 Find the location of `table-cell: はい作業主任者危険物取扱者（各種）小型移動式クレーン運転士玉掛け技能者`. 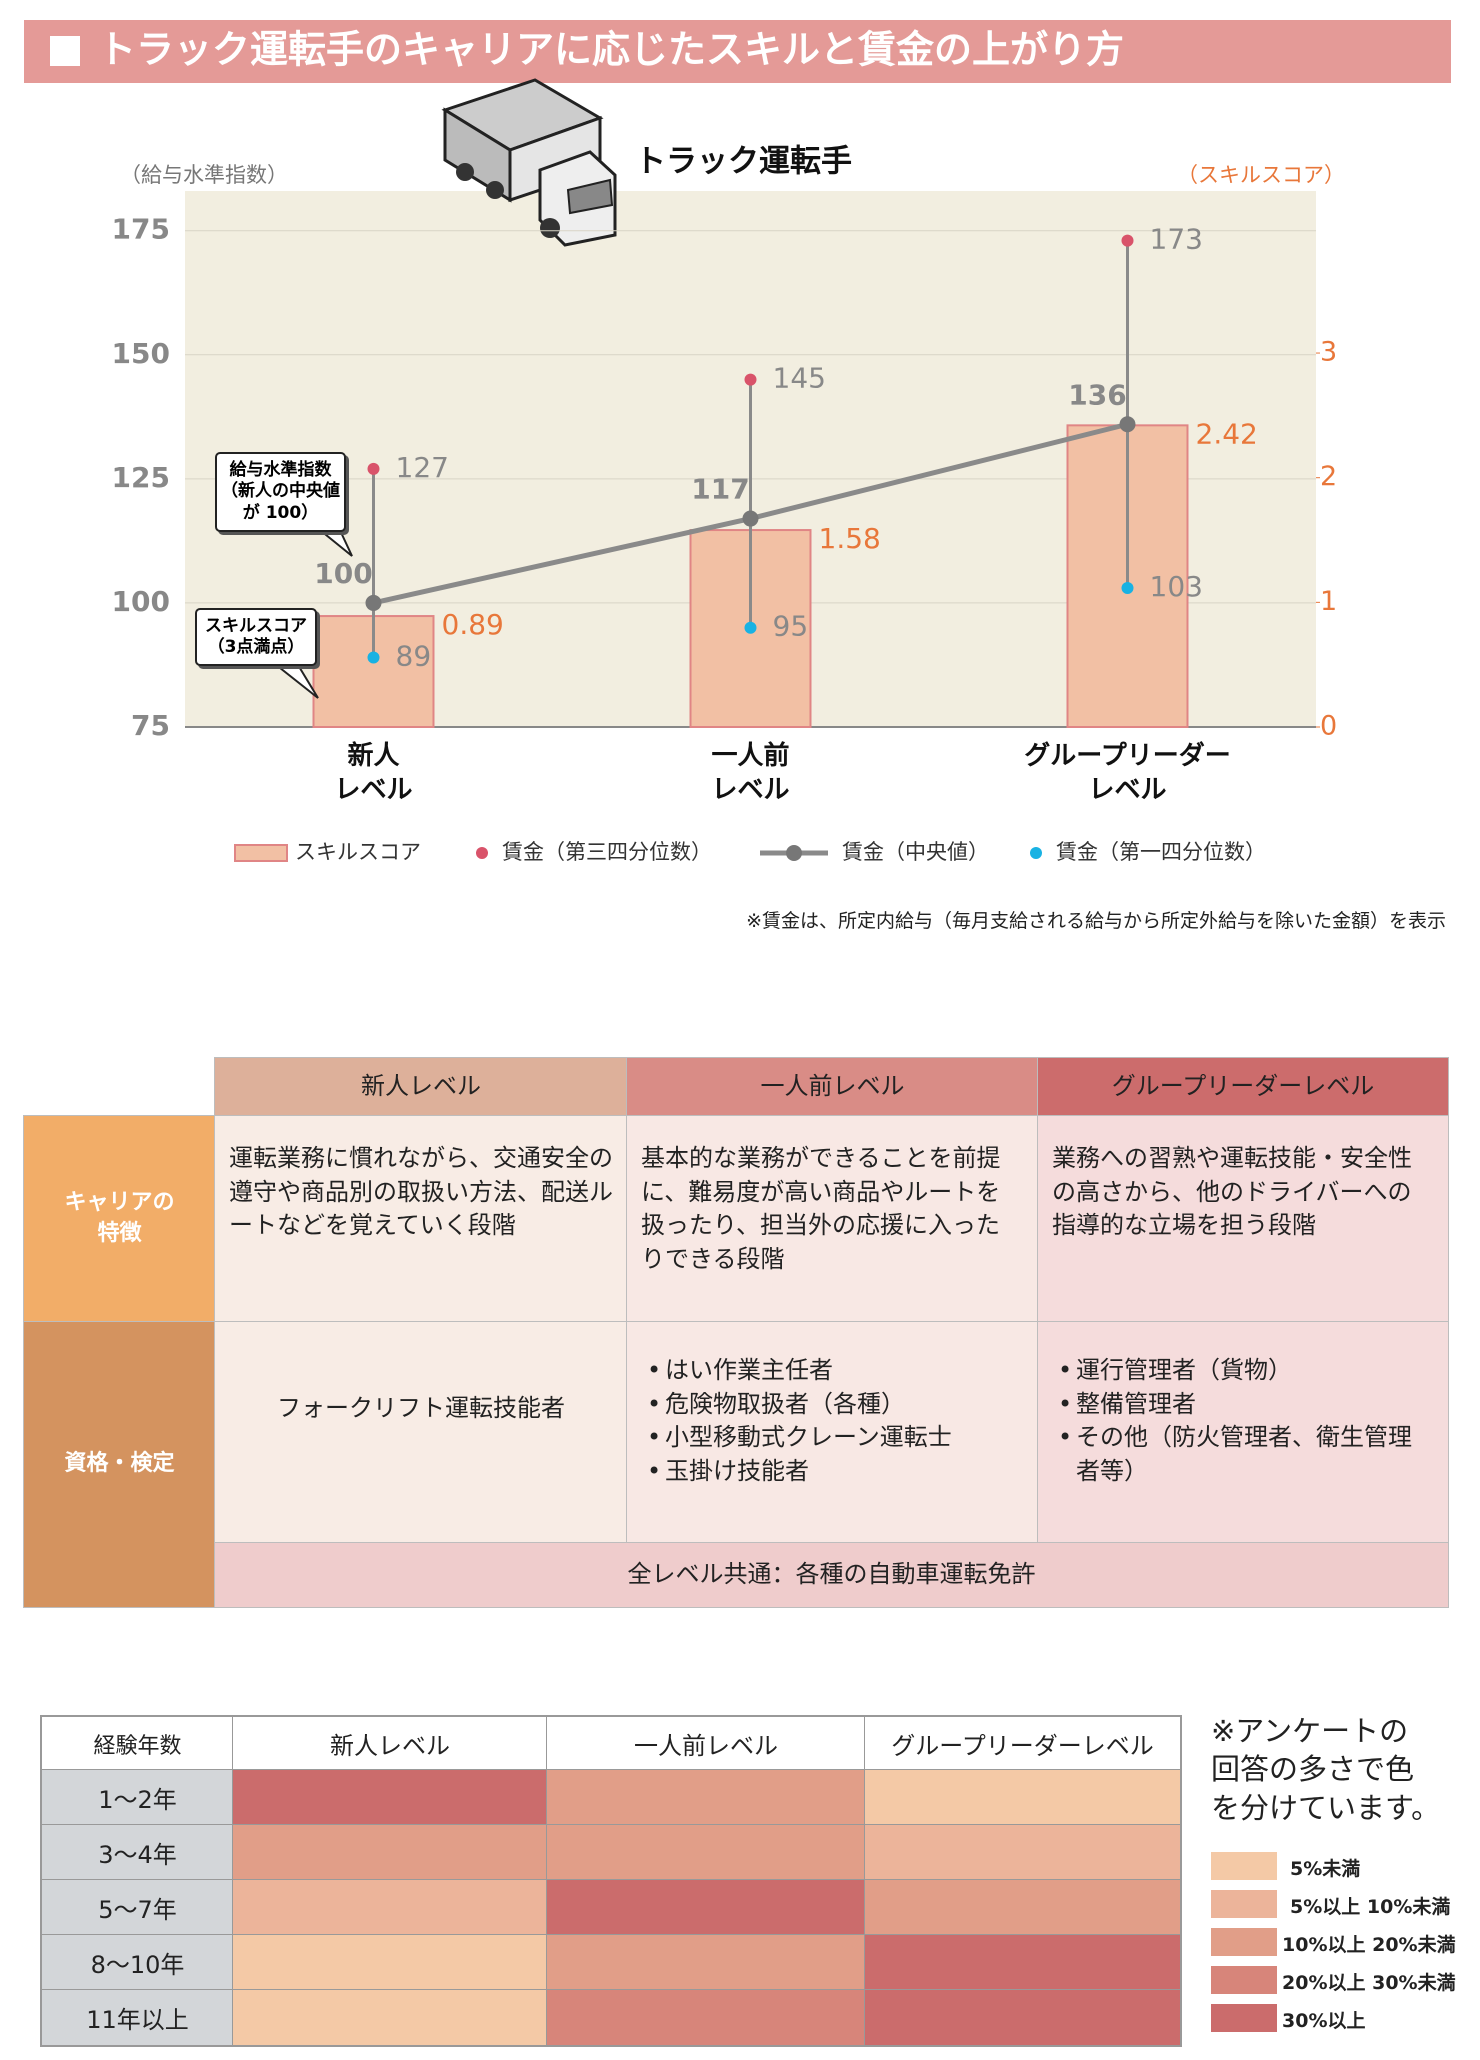

table-cell: はい作業主任者危険物取扱者（各種）小型移動式クレーン運転士玉掛け技能者 is located at coordinates (832, 1432).